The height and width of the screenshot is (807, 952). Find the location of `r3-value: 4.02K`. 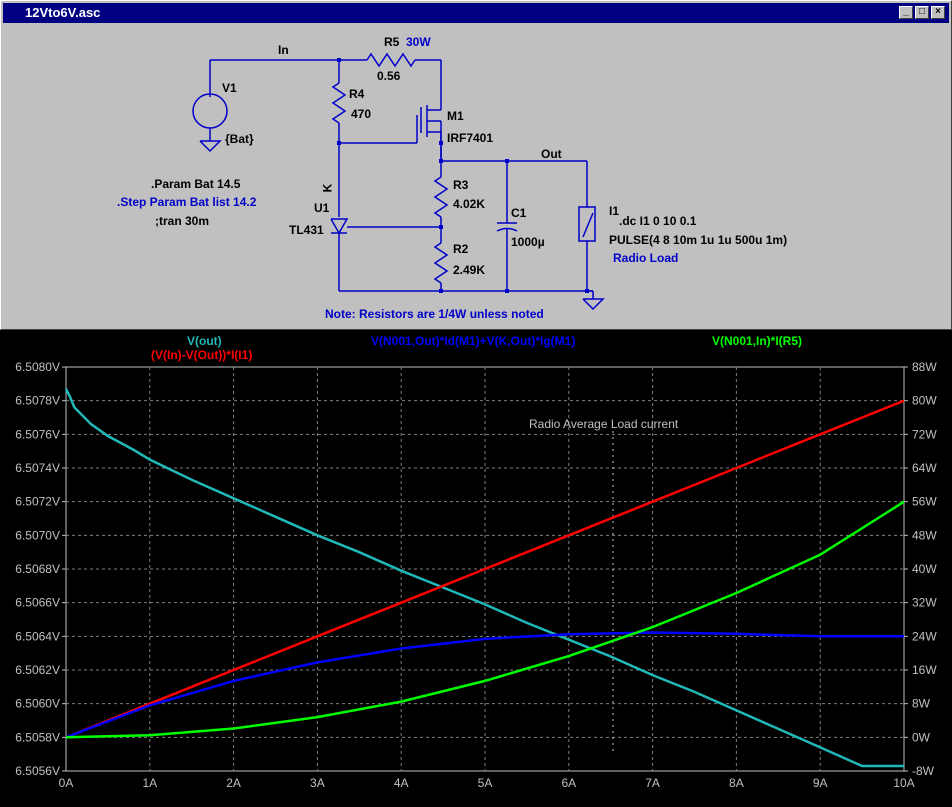

r3-value: 4.02K is located at coordinates (469, 204).